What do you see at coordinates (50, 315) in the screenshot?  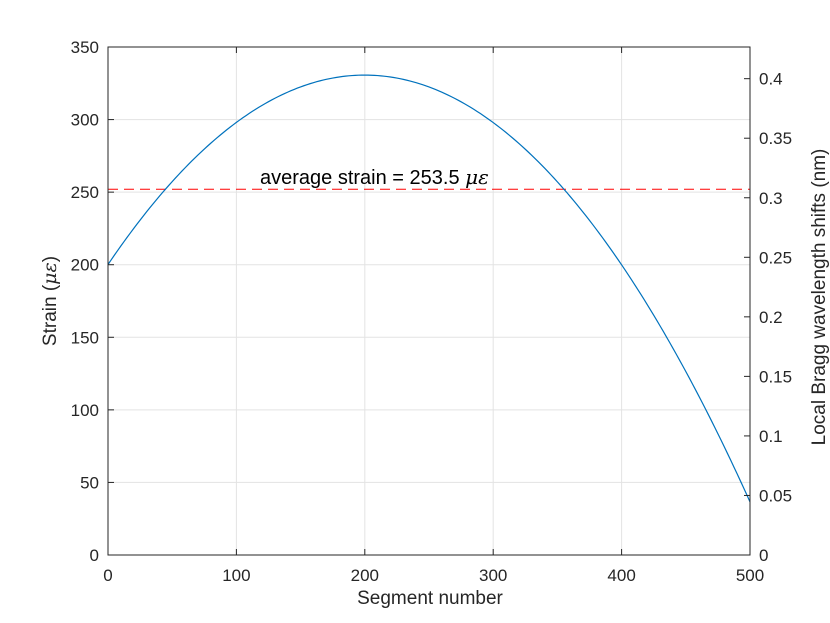 I see `y-axis-title-text: Strain (` at bounding box center [50, 315].